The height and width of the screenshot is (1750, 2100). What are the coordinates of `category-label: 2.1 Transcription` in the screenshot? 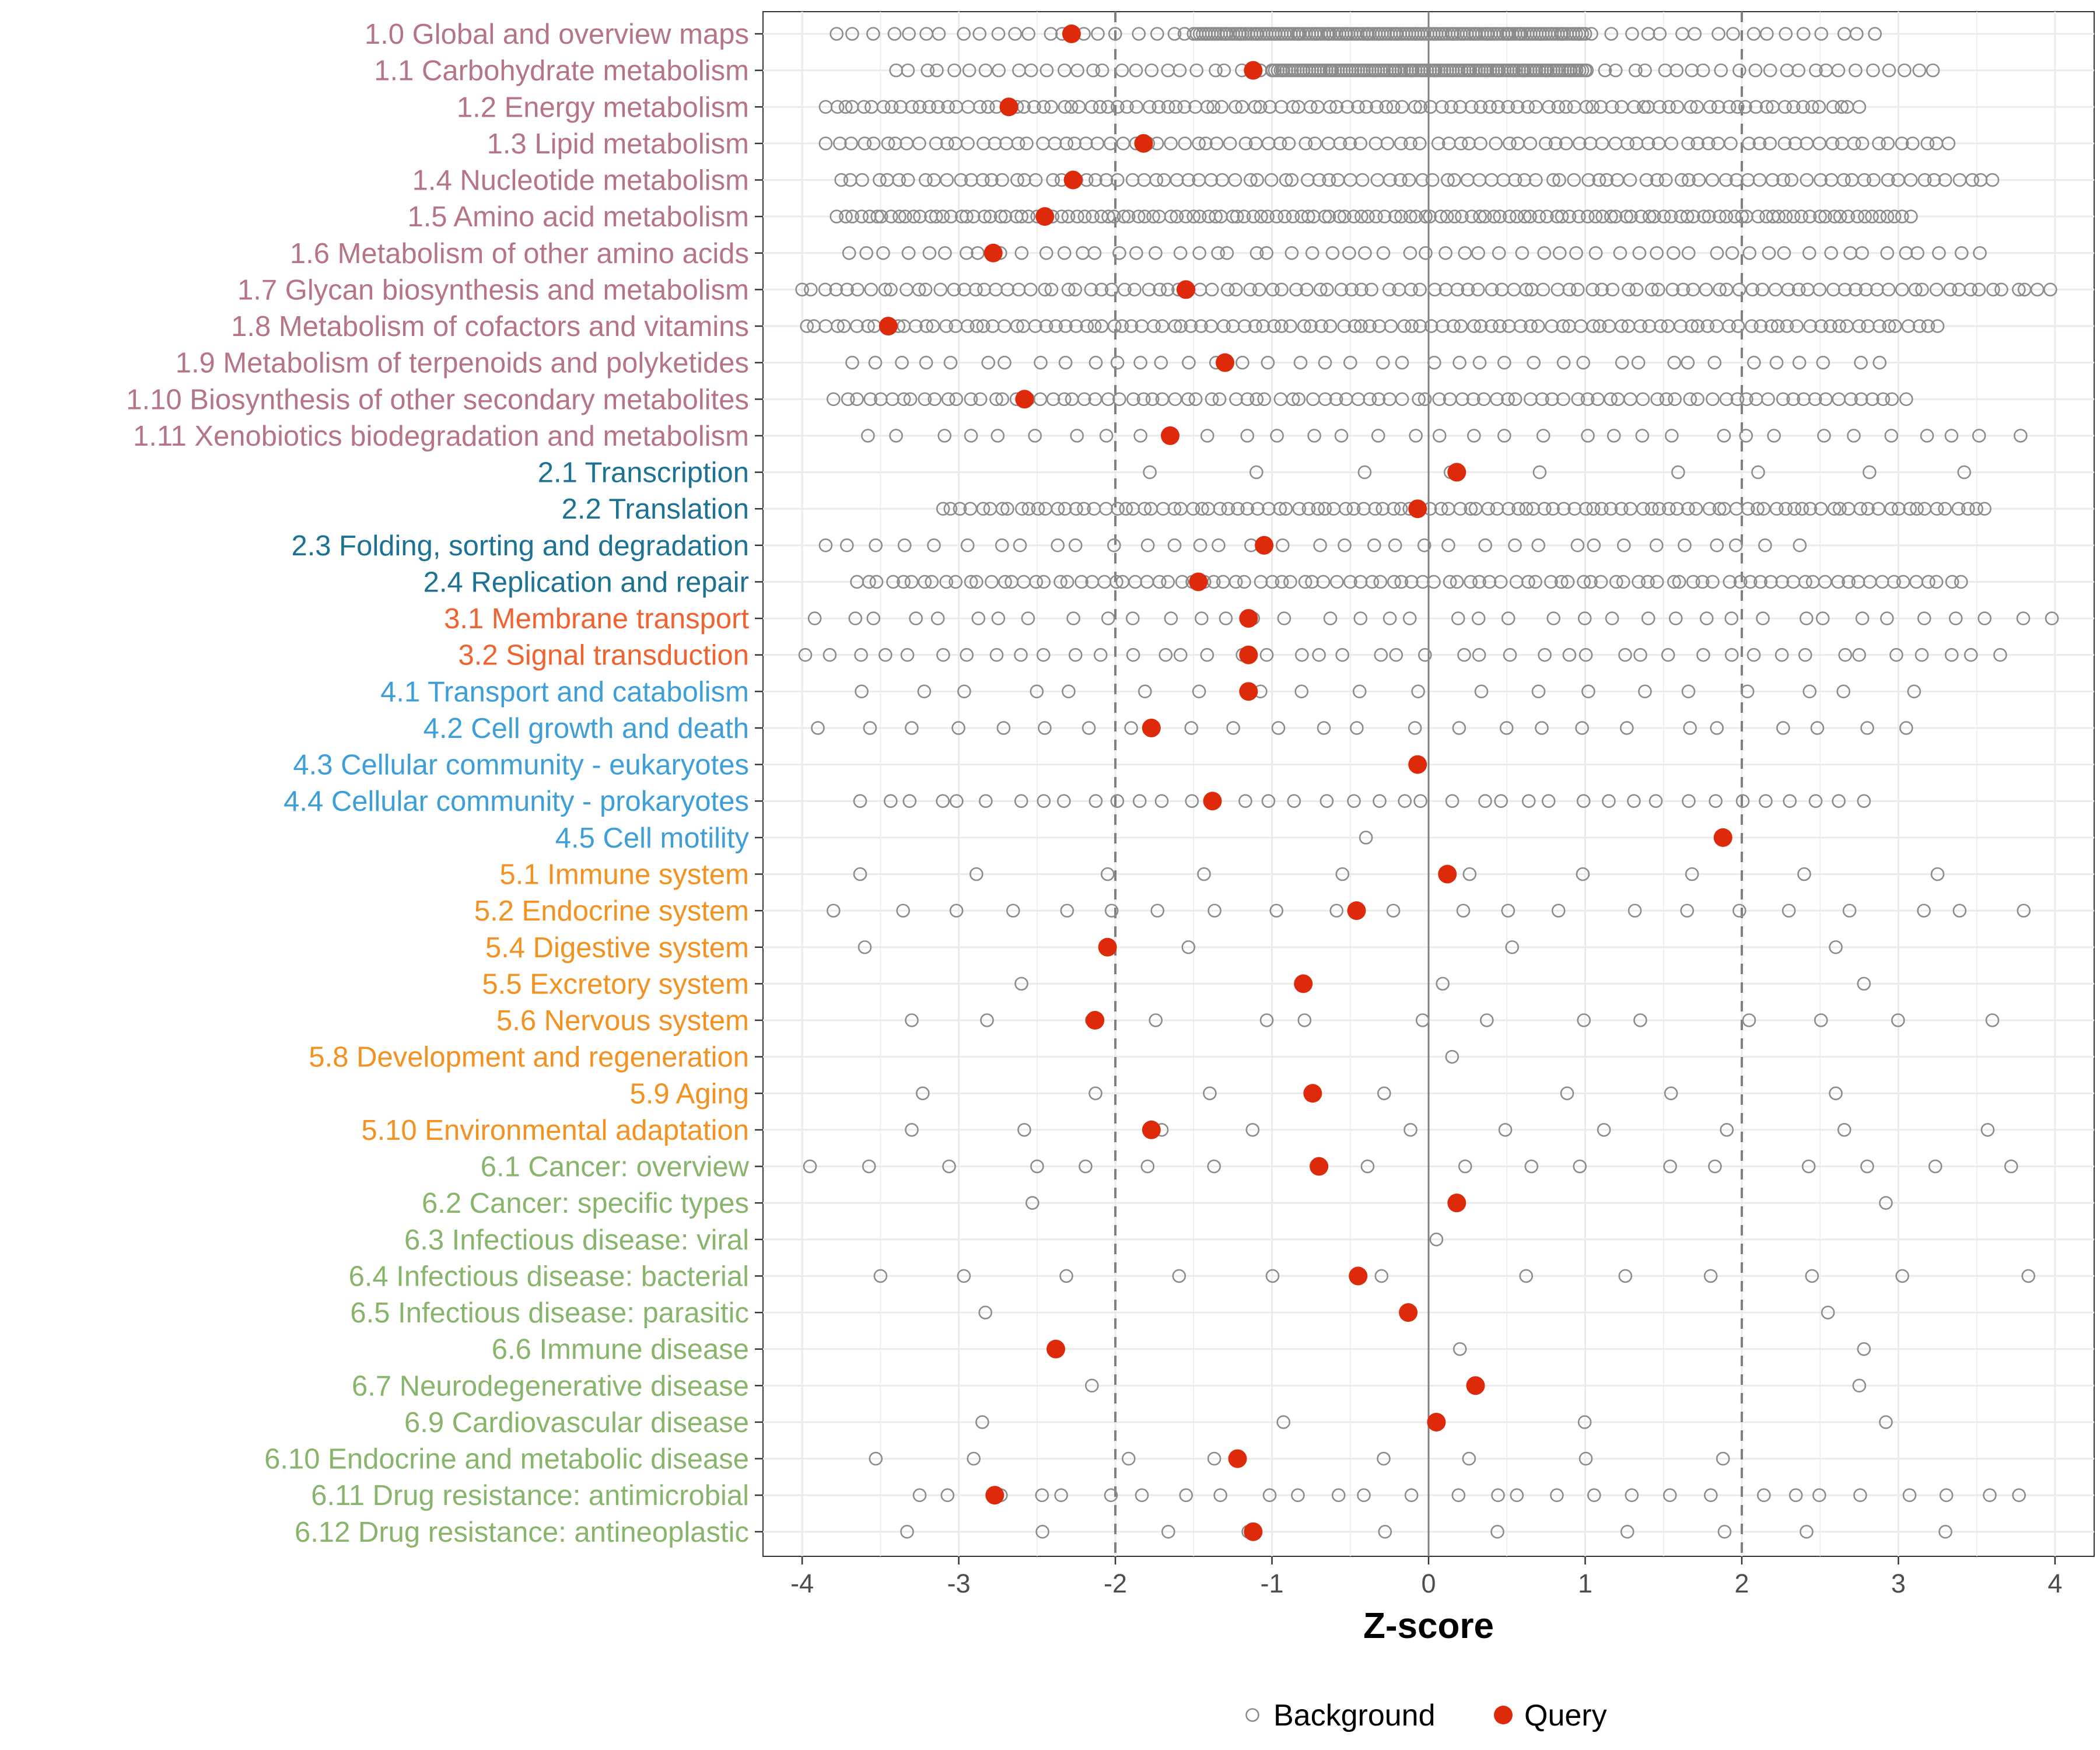 It's located at (643, 473).